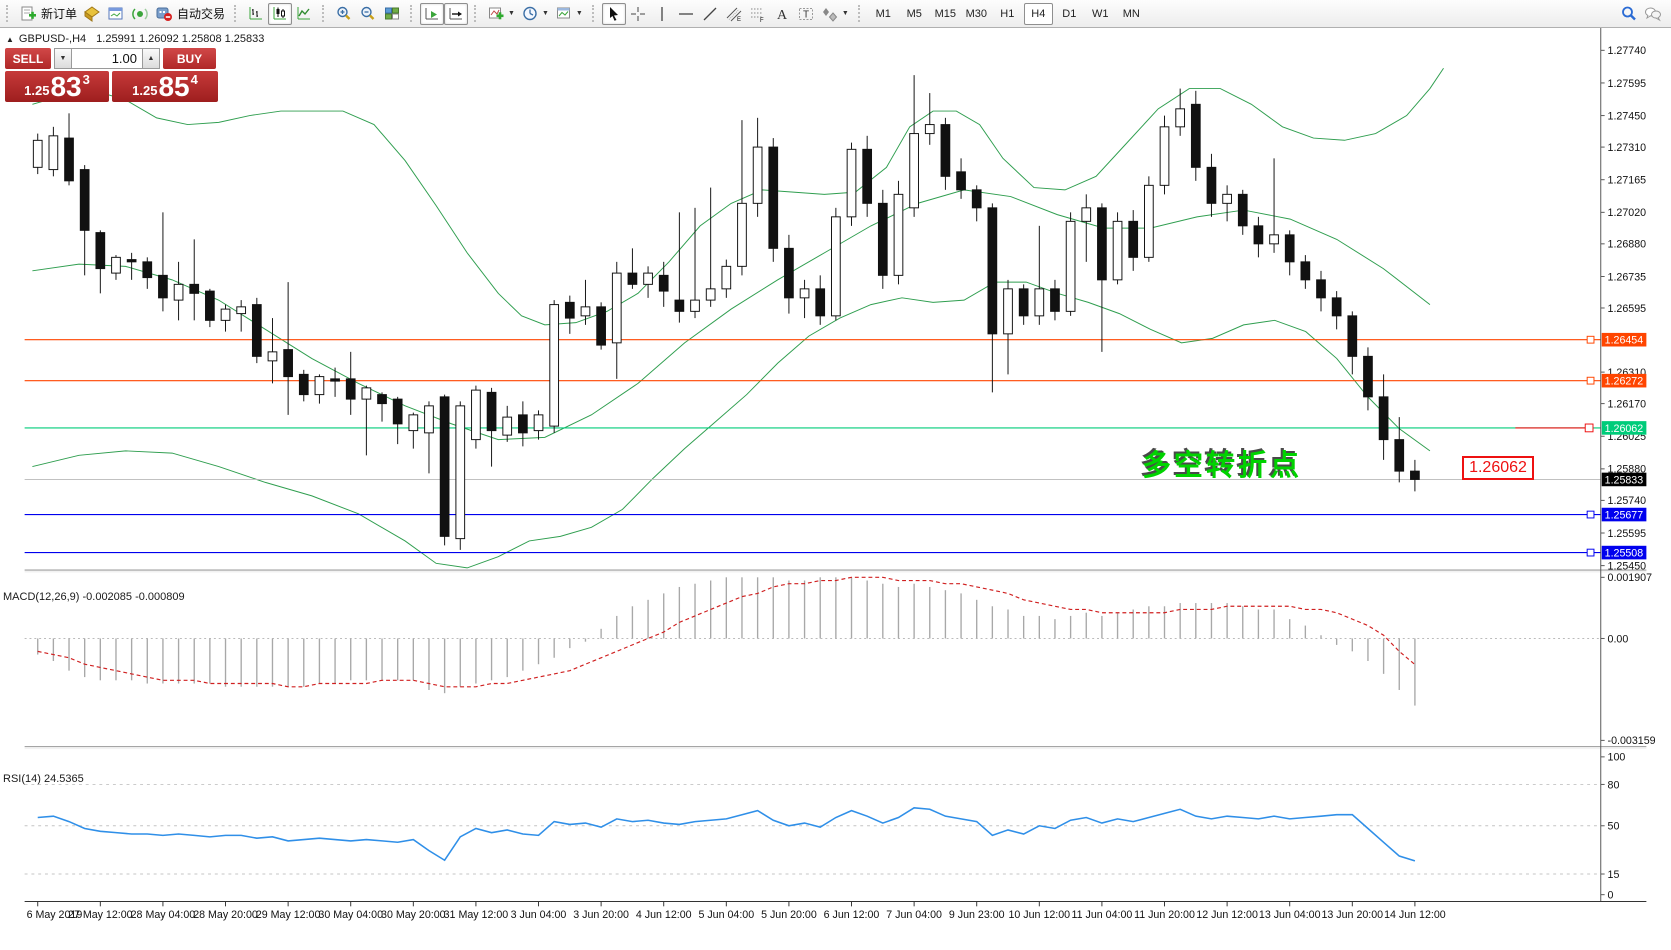  I want to click on bars-icon, so click(256, 12).